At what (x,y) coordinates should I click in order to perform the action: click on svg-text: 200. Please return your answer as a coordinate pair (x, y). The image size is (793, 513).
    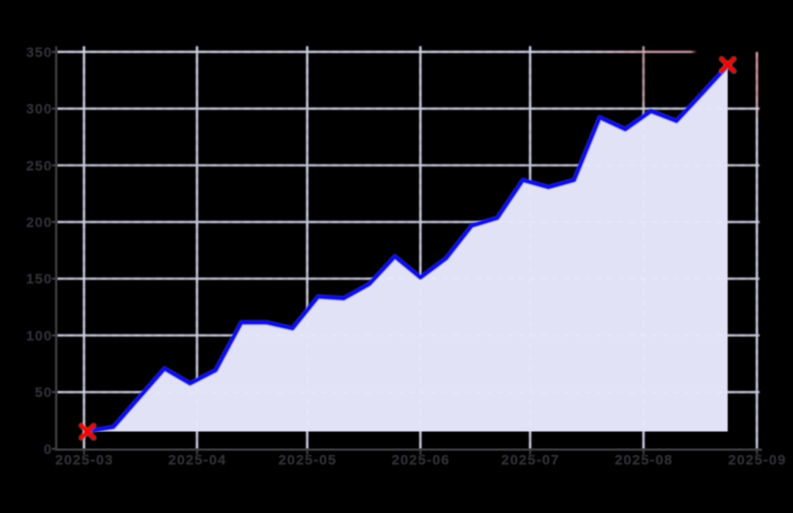
    Looking at the image, I should click on (39, 222).